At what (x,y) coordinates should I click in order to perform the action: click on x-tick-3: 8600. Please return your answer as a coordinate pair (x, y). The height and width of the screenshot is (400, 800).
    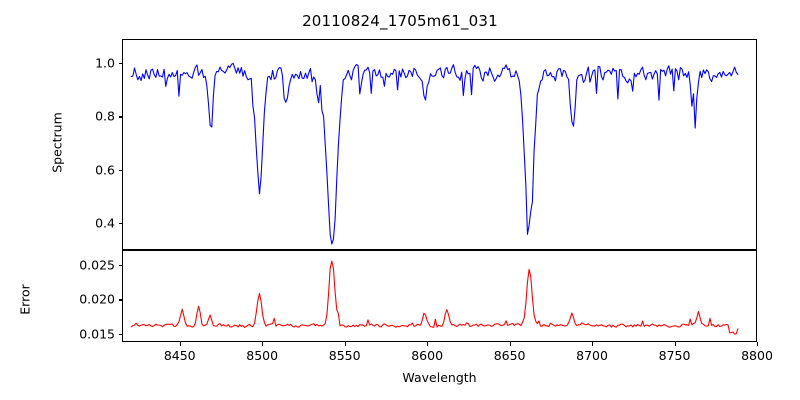
    Looking at the image, I should click on (427, 355).